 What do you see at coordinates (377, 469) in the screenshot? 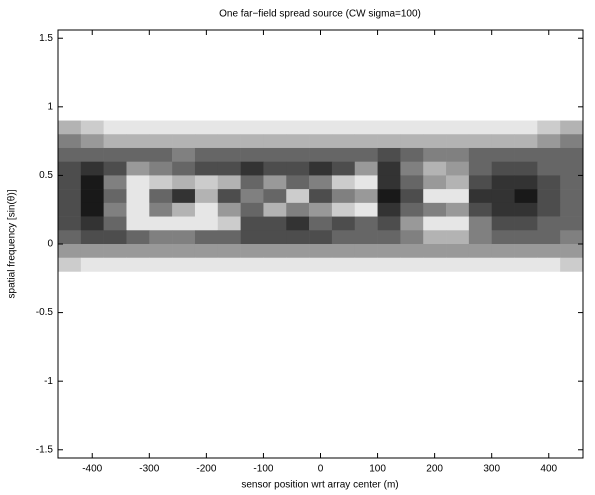
I see `x-tick-label: 100` at bounding box center [377, 469].